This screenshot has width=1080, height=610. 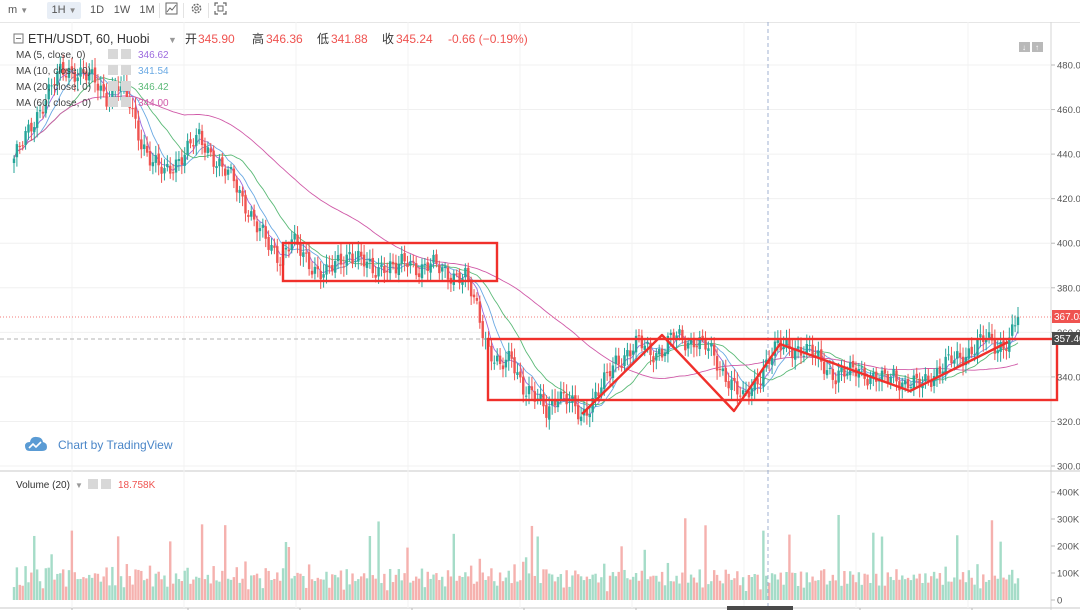 I want to click on ma-legend-value: 346.42, so click(x=153, y=87).